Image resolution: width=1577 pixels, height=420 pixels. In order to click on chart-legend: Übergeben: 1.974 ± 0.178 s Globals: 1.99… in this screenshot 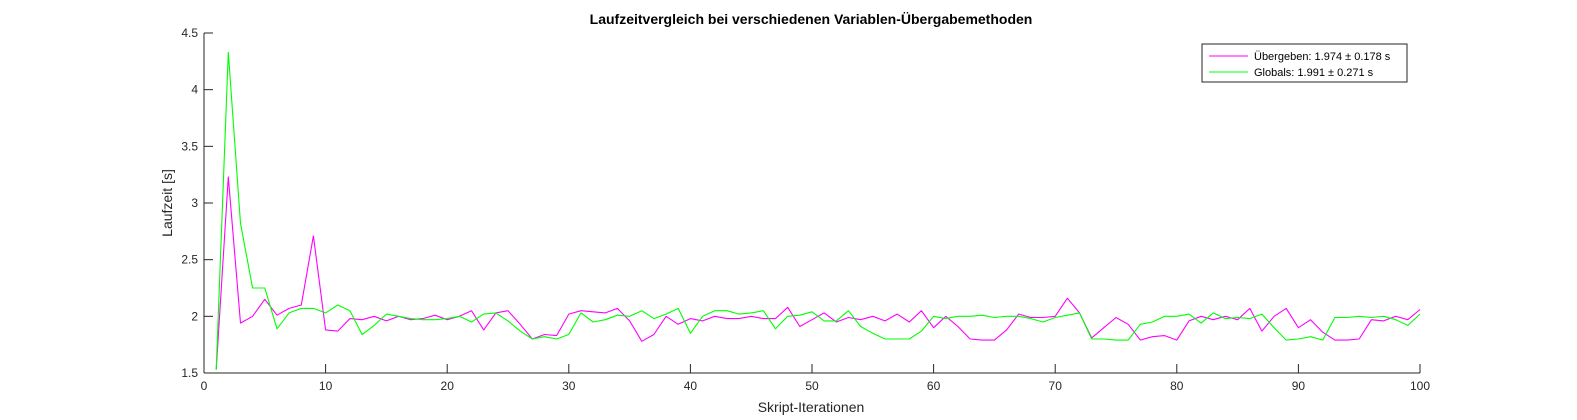, I will do `click(1304, 63)`.